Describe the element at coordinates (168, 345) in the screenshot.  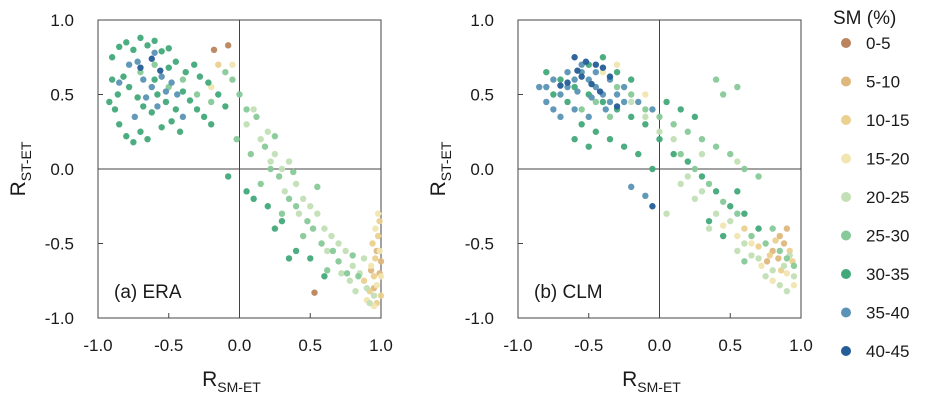
I see `x-tick-label: -0.5` at that location.